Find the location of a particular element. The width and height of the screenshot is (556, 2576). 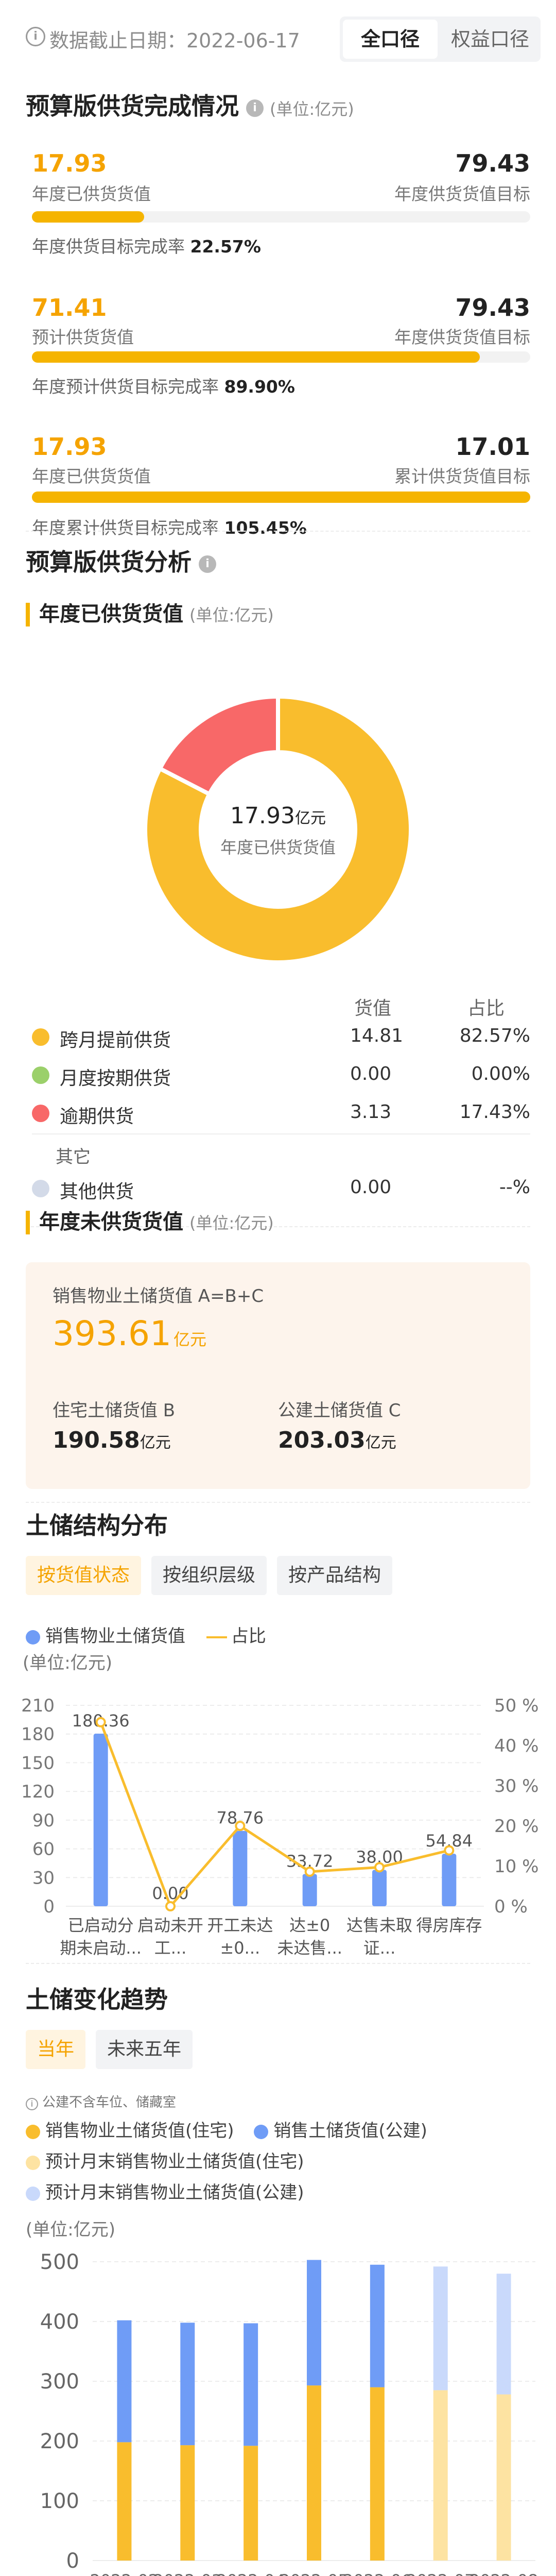

main-unit: 亿元 is located at coordinates (189, 1339).